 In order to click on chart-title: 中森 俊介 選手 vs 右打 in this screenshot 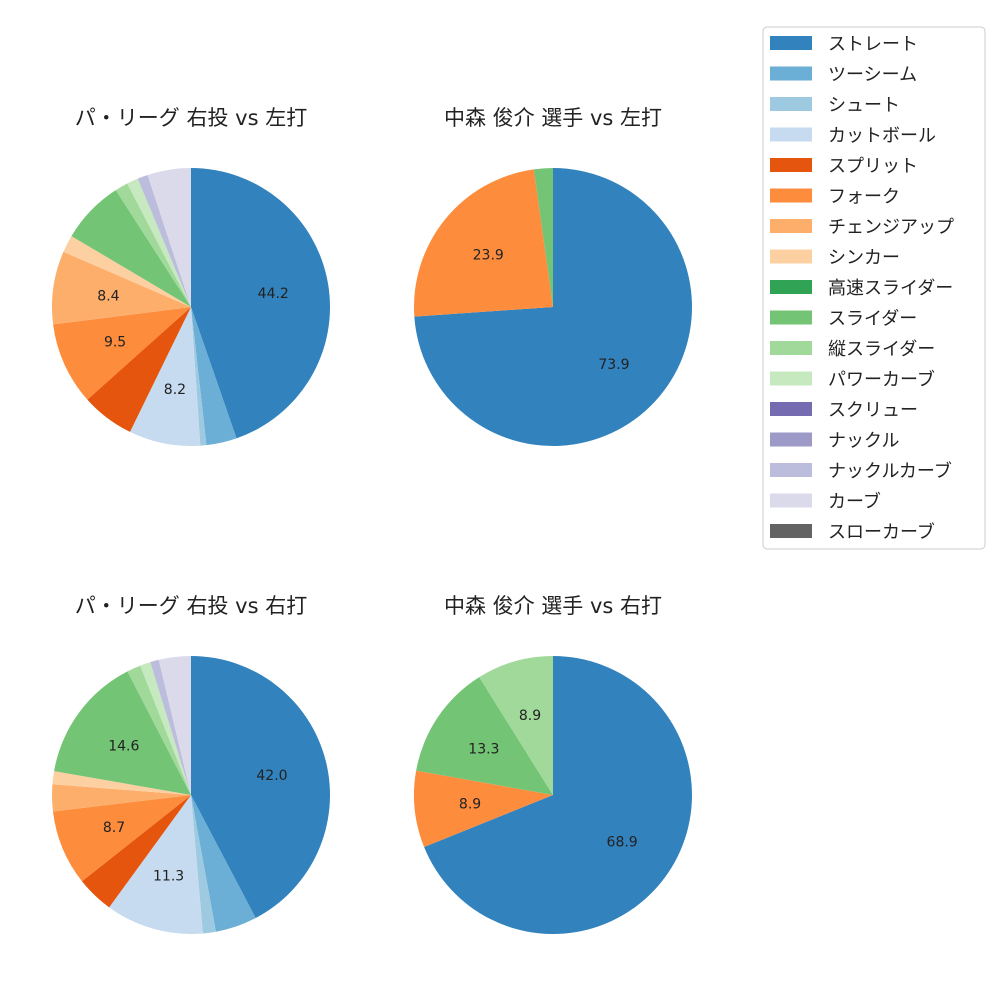, I will do `click(553, 606)`.